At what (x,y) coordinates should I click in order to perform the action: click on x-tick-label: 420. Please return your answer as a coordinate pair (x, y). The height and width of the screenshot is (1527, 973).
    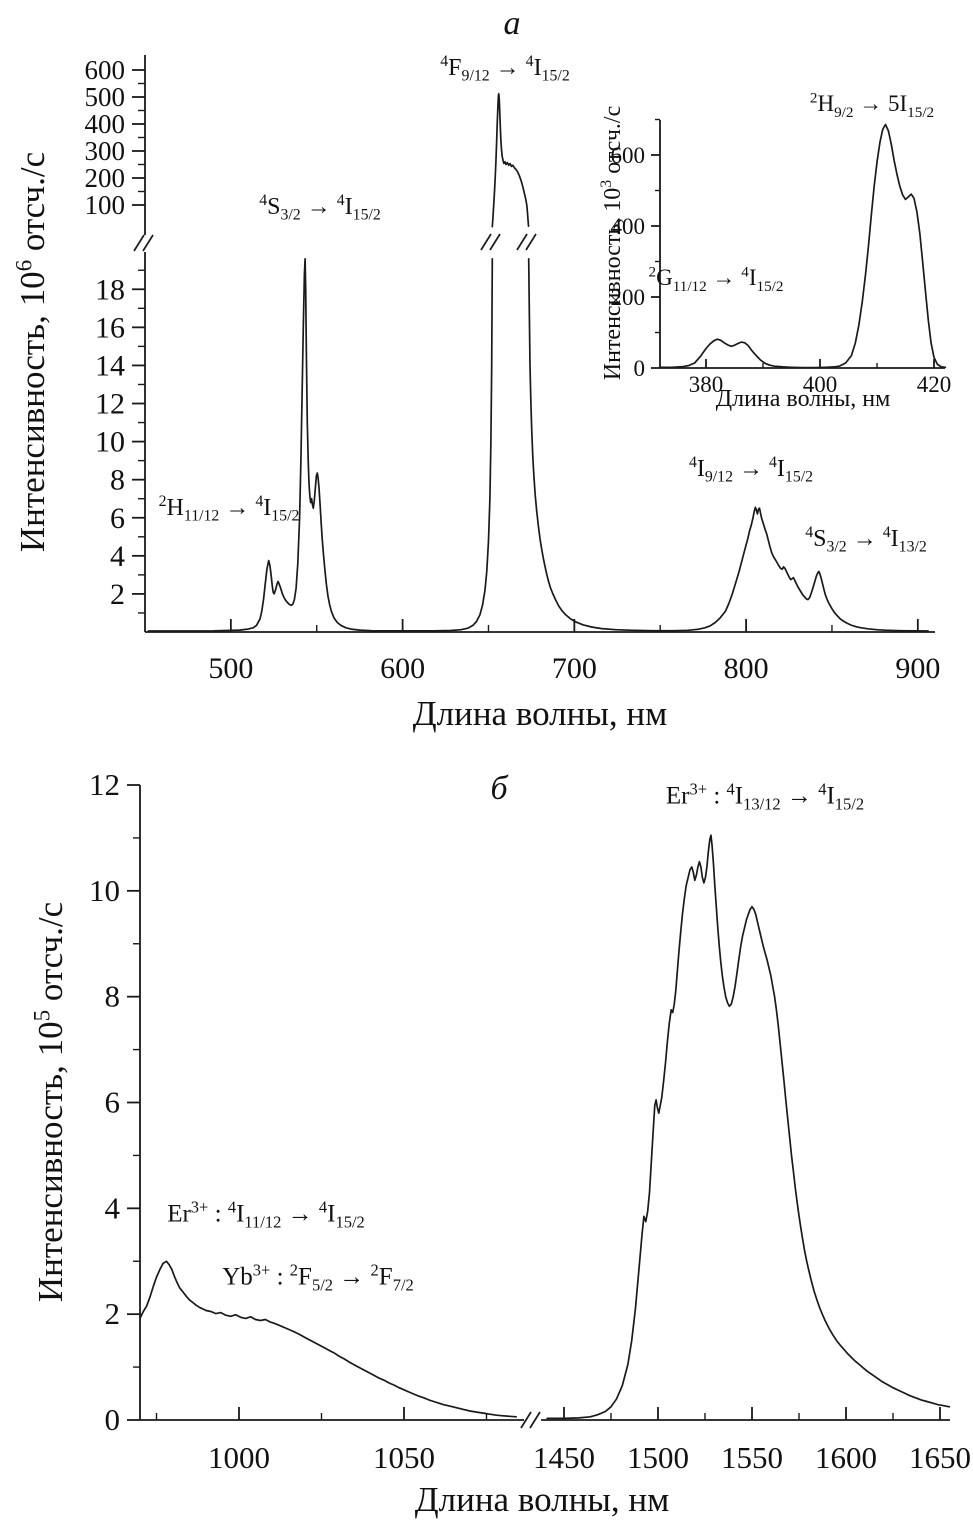
    Looking at the image, I should click on (934, 384).